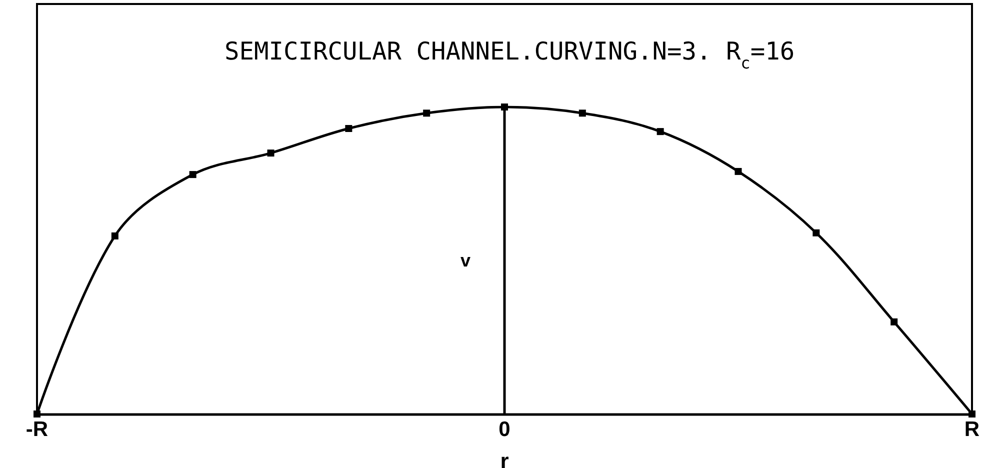 The width and height of the screenshot is (987, 468). Describe the element at coordinates (972, 429) in the screenshot. I see `x-tick-label: R` at that location.